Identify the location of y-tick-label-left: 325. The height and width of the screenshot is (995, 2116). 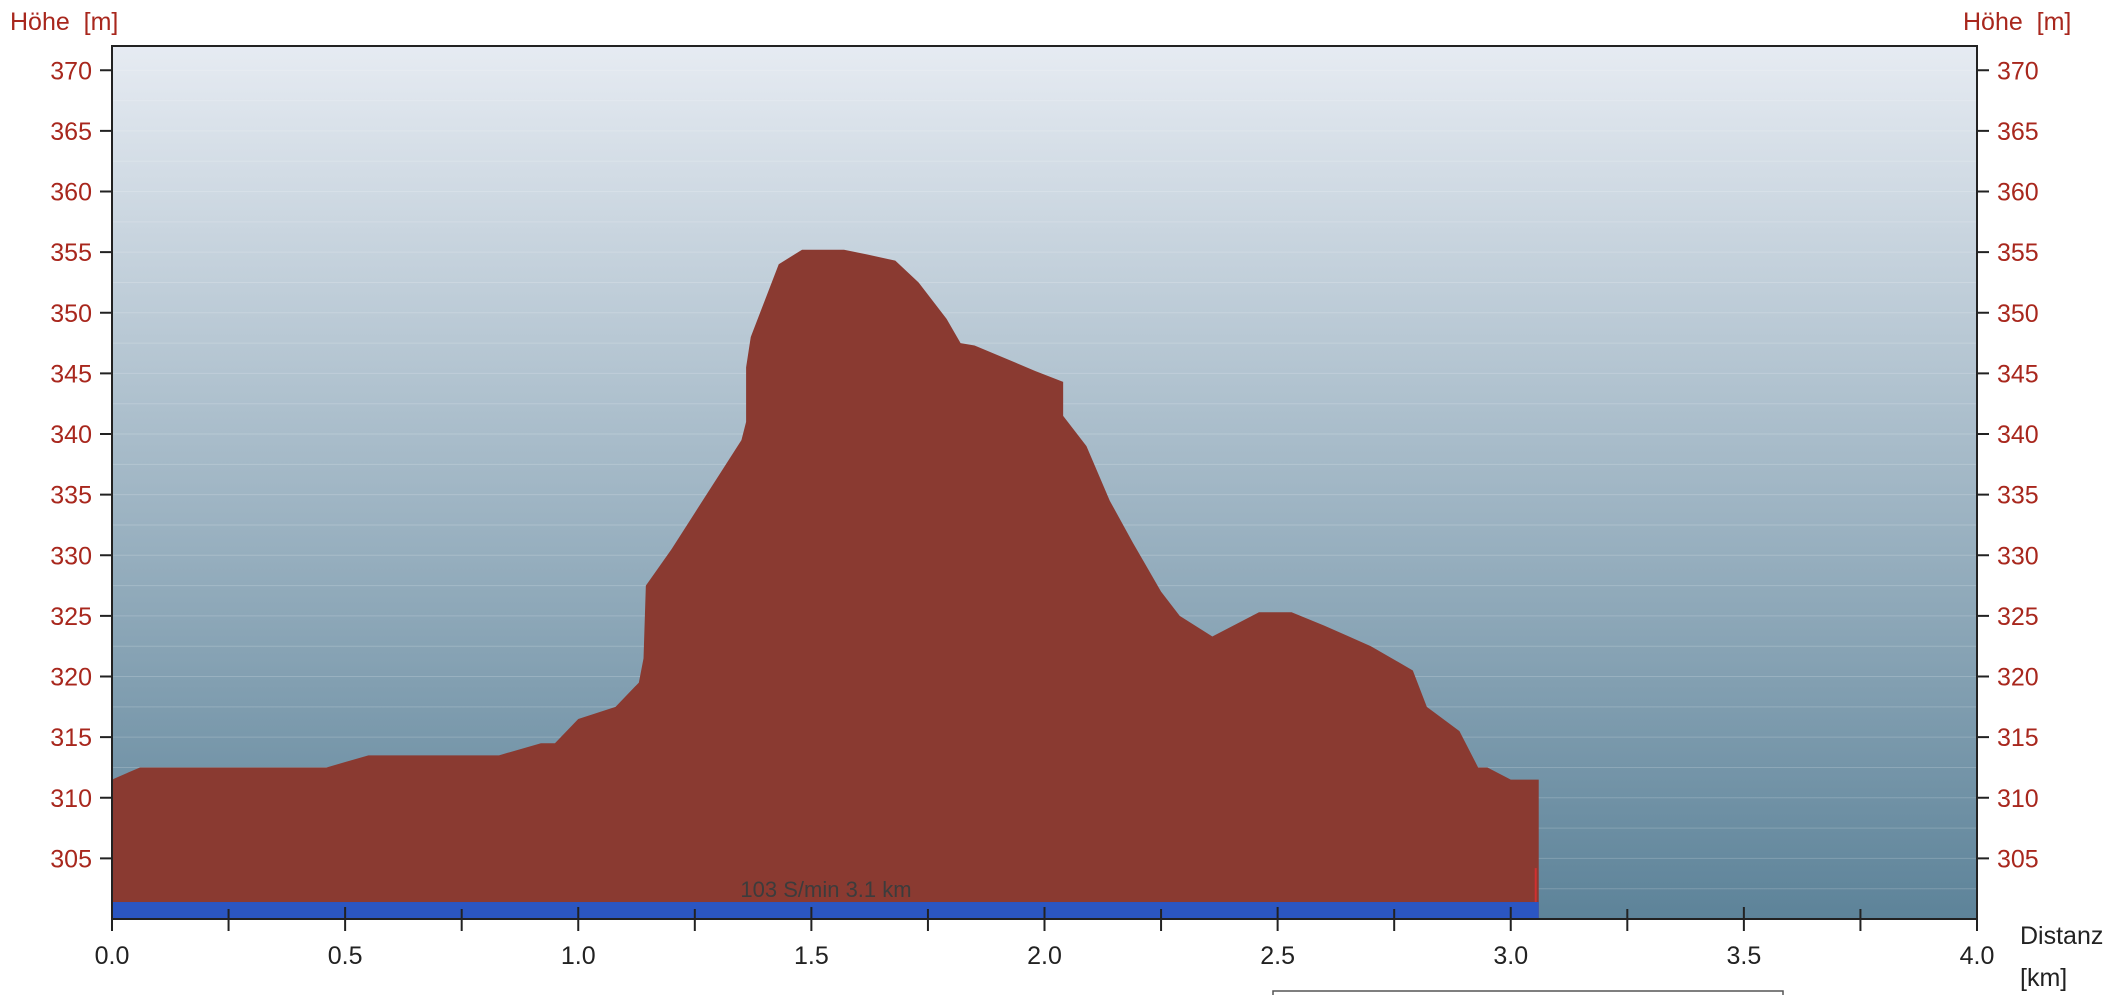
(71, 617).